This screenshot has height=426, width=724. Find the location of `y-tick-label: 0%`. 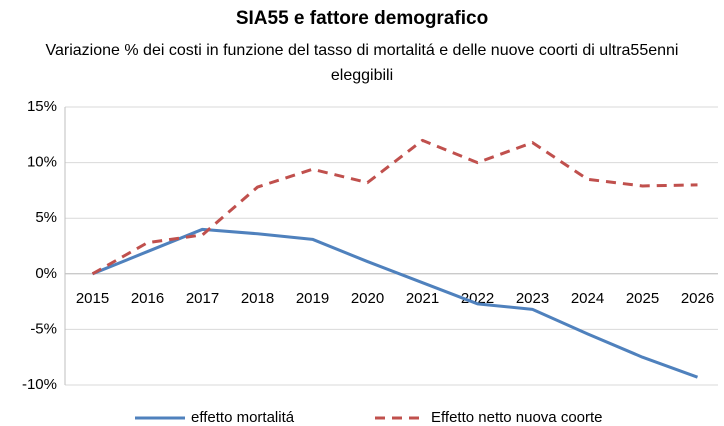

y-tick-label: 0% is located at coordinates (46, 273).